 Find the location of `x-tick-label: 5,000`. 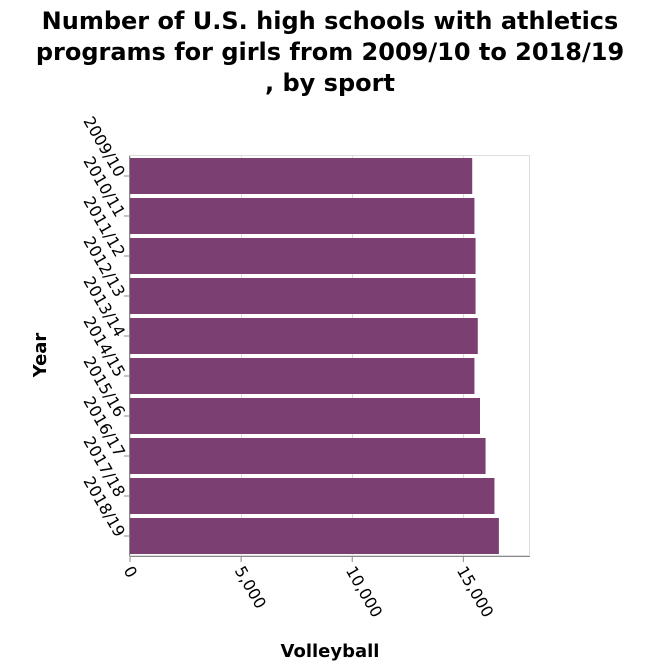

x-tick-label: 5,000 is located at coordinates (250, 587).